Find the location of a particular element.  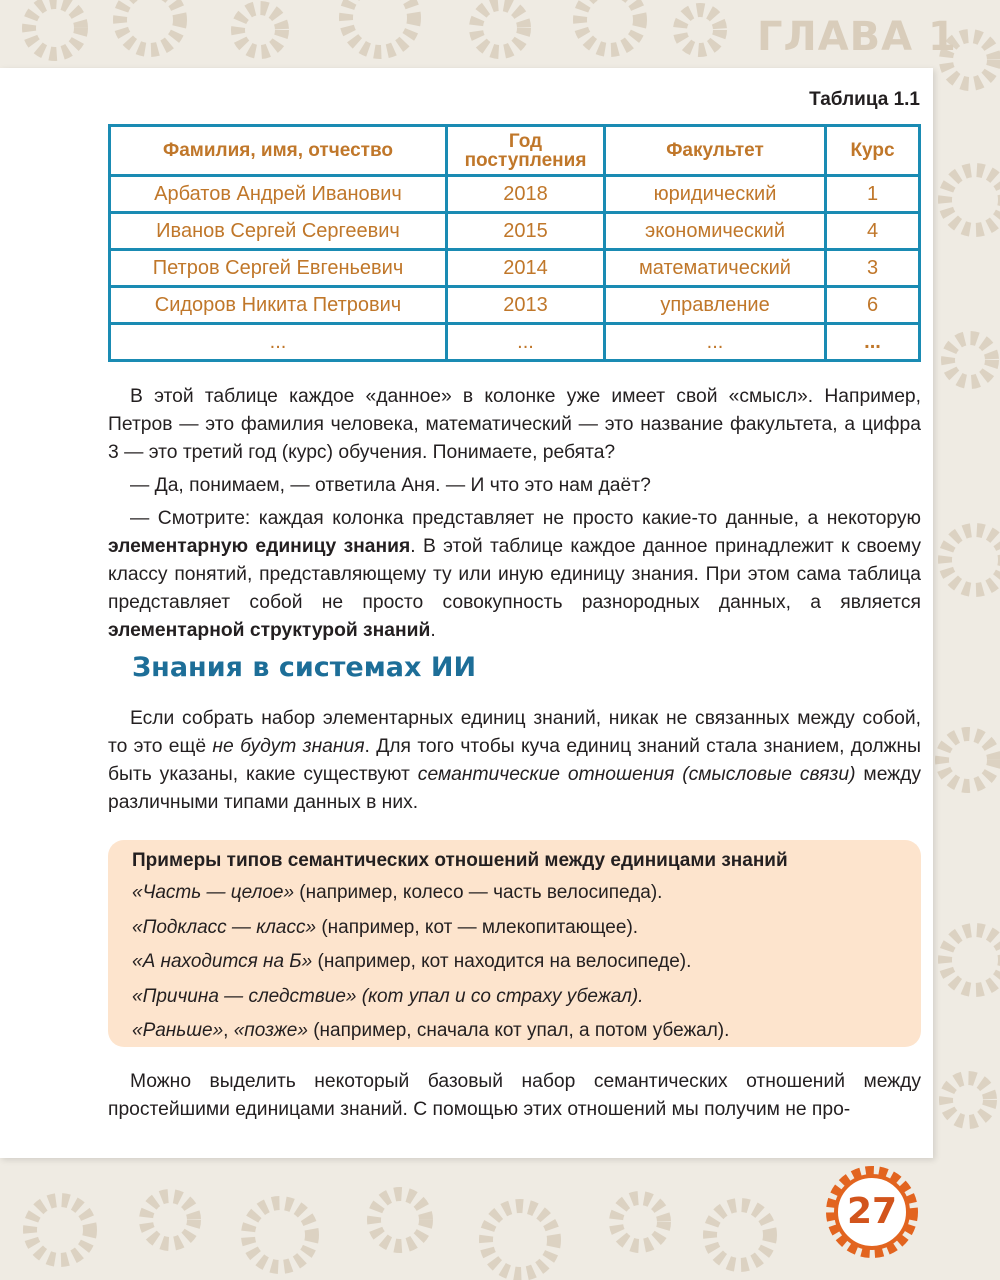

bold-term: элементарной структурой знаний is located at coordinates (269, 630).